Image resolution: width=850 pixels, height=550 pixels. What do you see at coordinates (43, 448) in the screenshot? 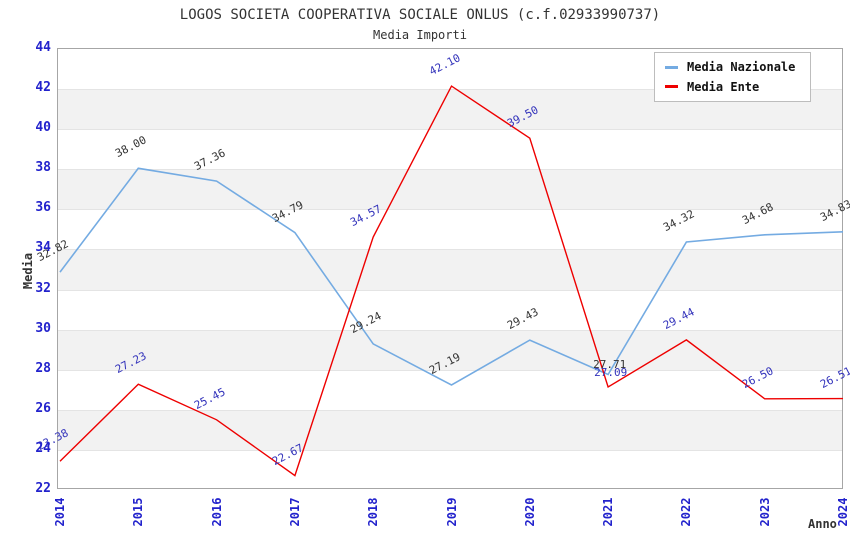
I see `y-axis-tick-label: 24` at bounding box center [43, 448].